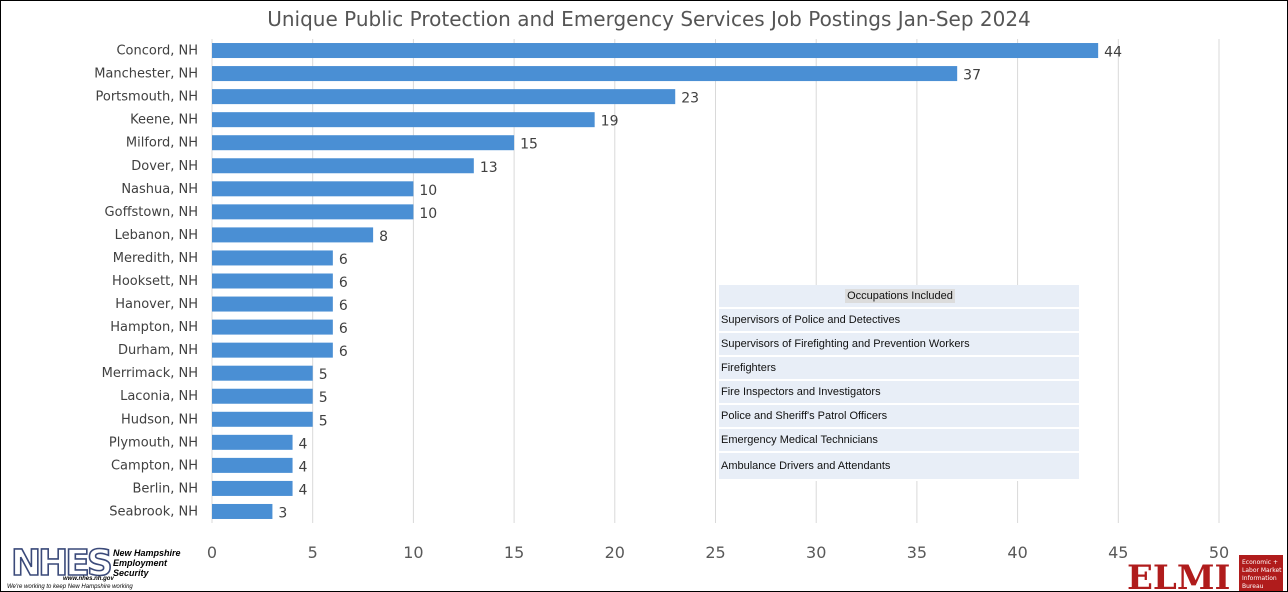 The width and height of the screenshot is (1288, 592). Describe the element at coordinates (155, 258) in the screenshot. I see `category-label: Meredith, NH` at that location.